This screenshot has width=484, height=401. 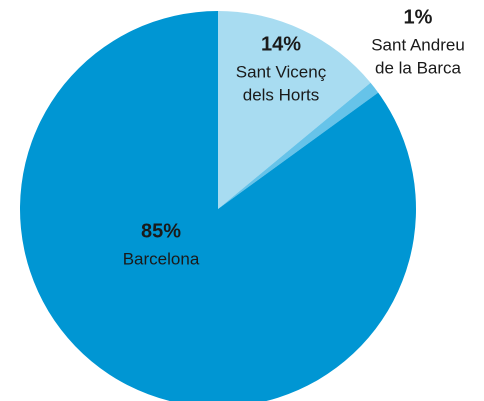 What do you see at coordinates (281, 71) in the screenshot?
I see `category-label: Sant Vicenç` at bounding box center [281, 71].